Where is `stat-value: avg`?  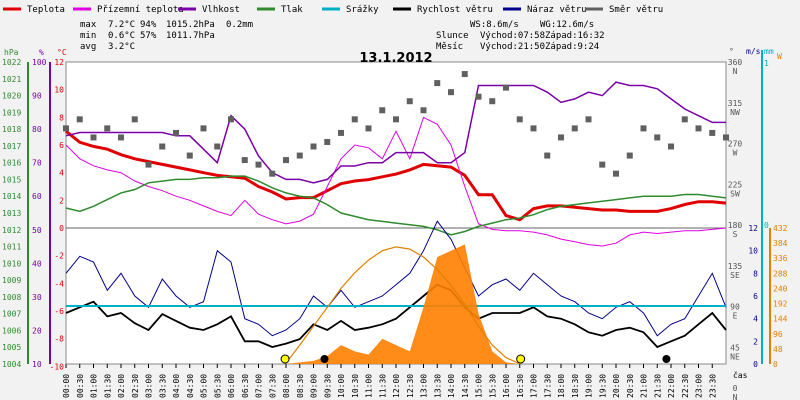 stat-value: avg is located at coordinates (88, 47).